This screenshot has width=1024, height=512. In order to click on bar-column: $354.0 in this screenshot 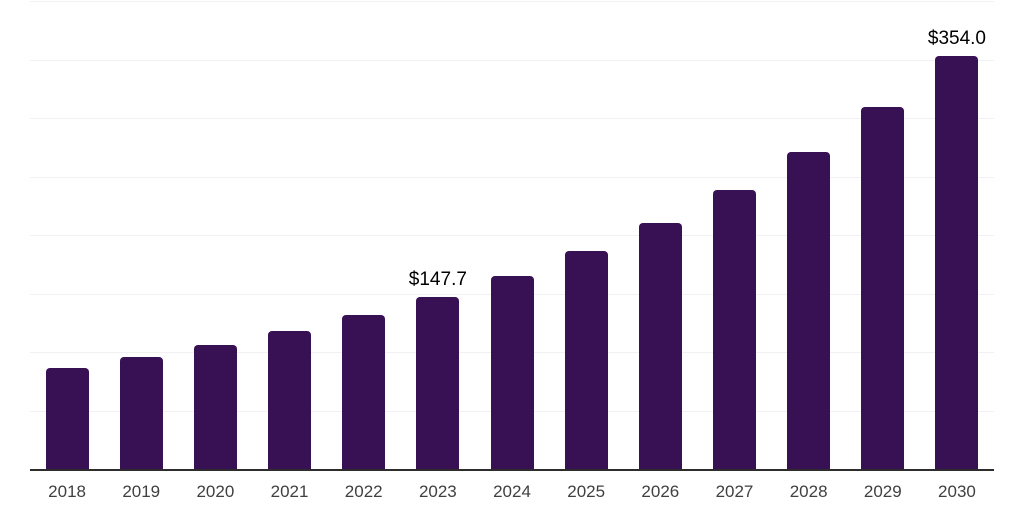, I will do `click(957, 236)`.